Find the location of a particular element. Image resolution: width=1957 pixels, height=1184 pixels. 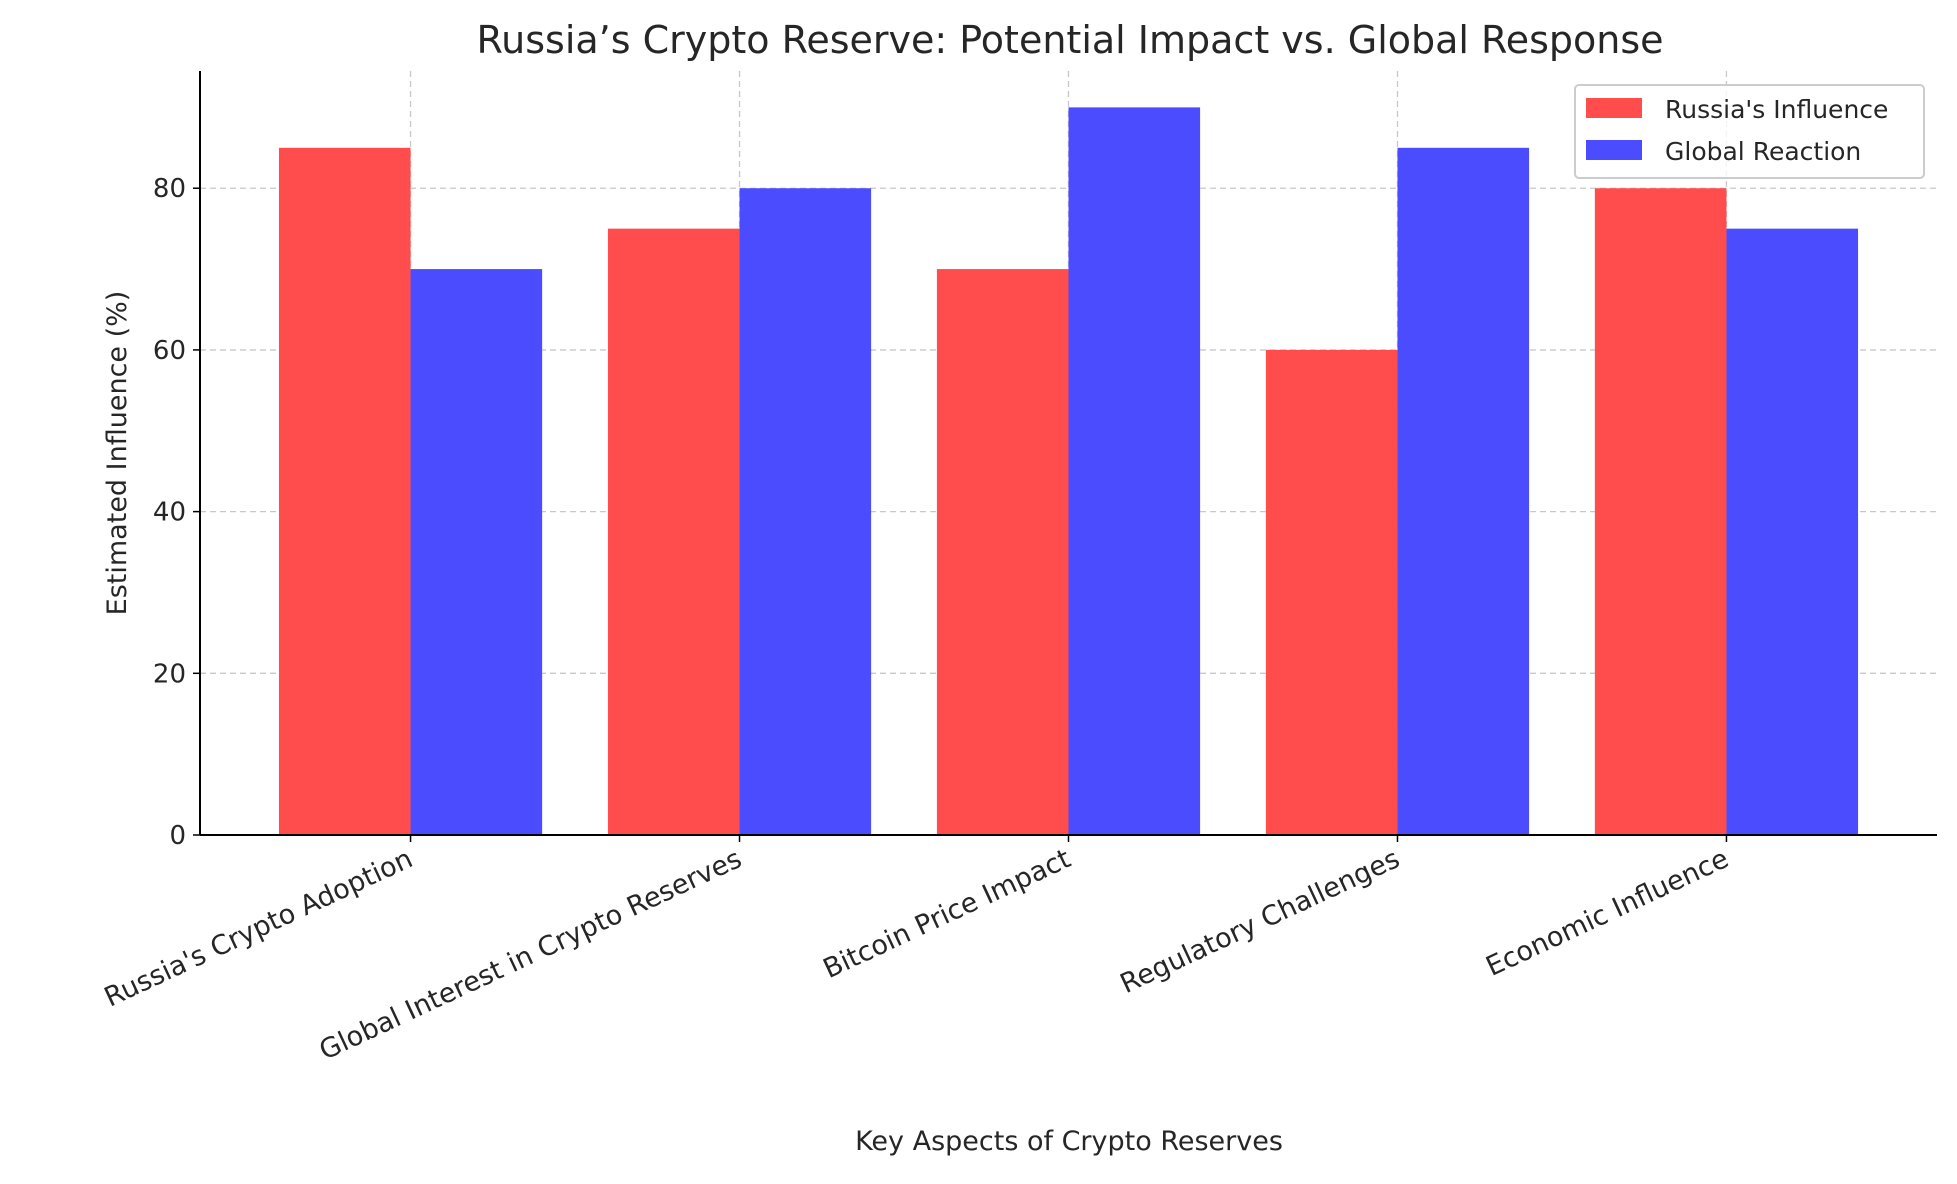

y-tick-label: 20 is located at coordinates (169, 674).